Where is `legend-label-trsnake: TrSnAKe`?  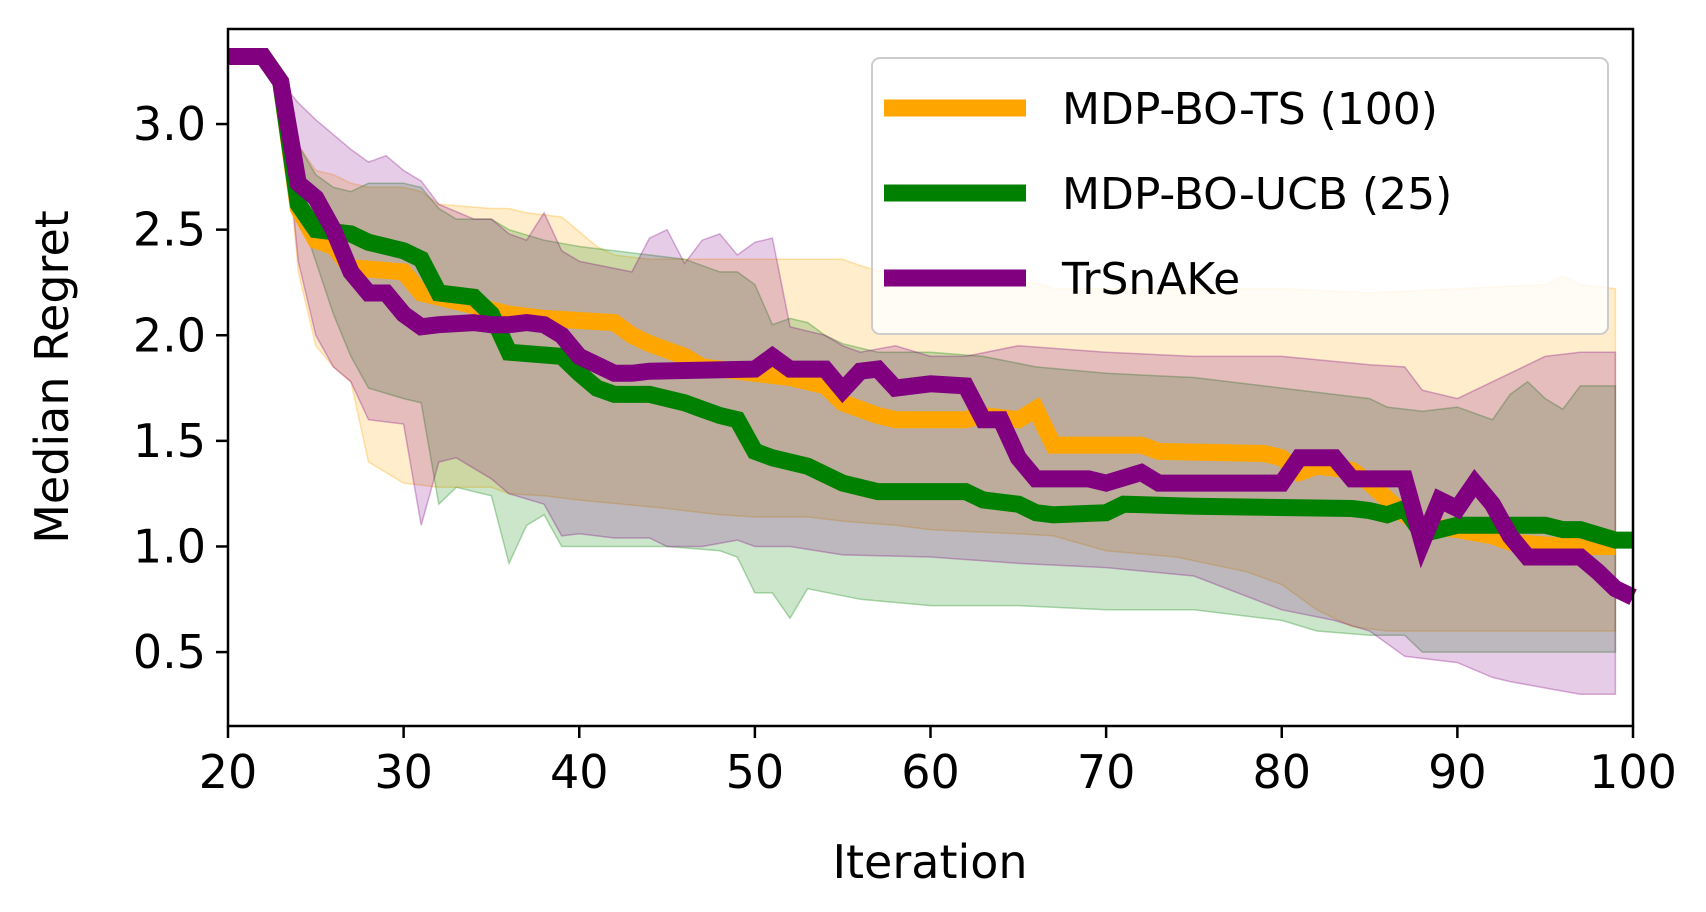 legend-label-trsnake: TrSnAKe is located at coordinates (1150, 279).